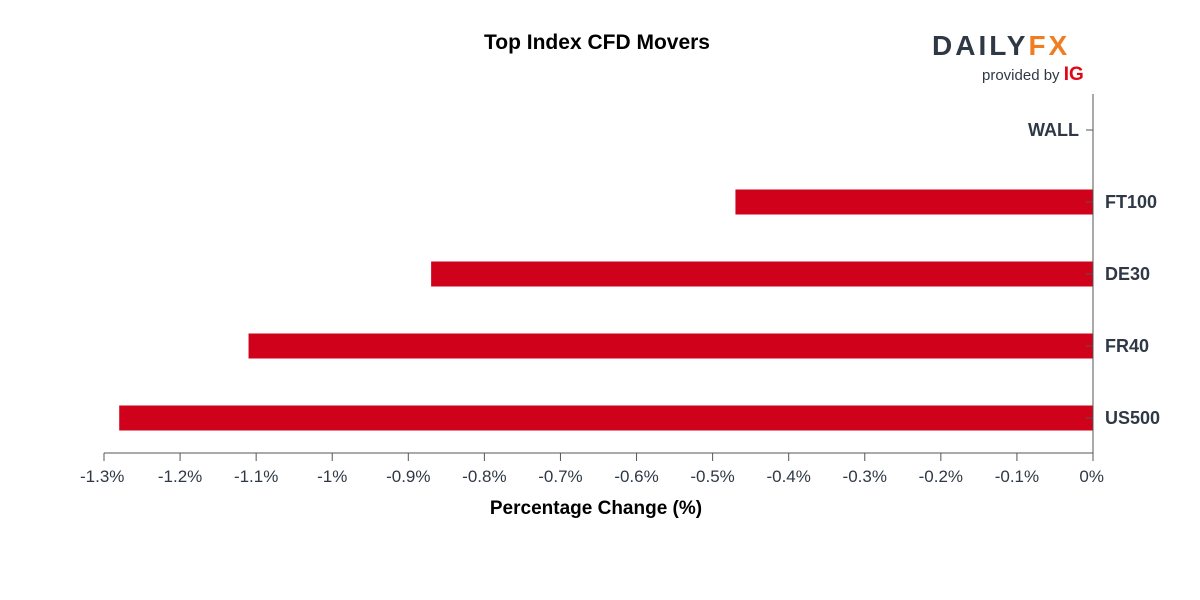 Image resolution: width=1200 pixels, height=600 pixels. I want to click on category-label-ft100: FT100, so click(1131, 202).